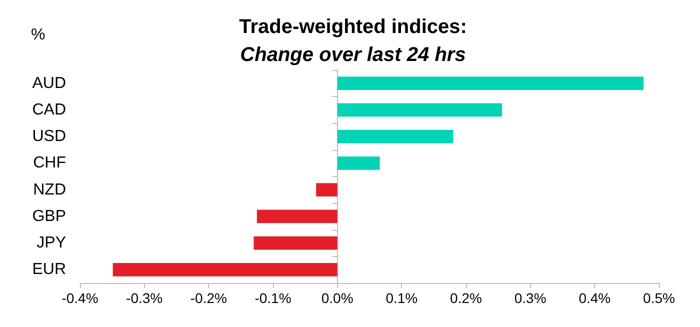 This screenshot has height=327, width=700. I want to click on y-tick-label: USD, so click(49, 137).